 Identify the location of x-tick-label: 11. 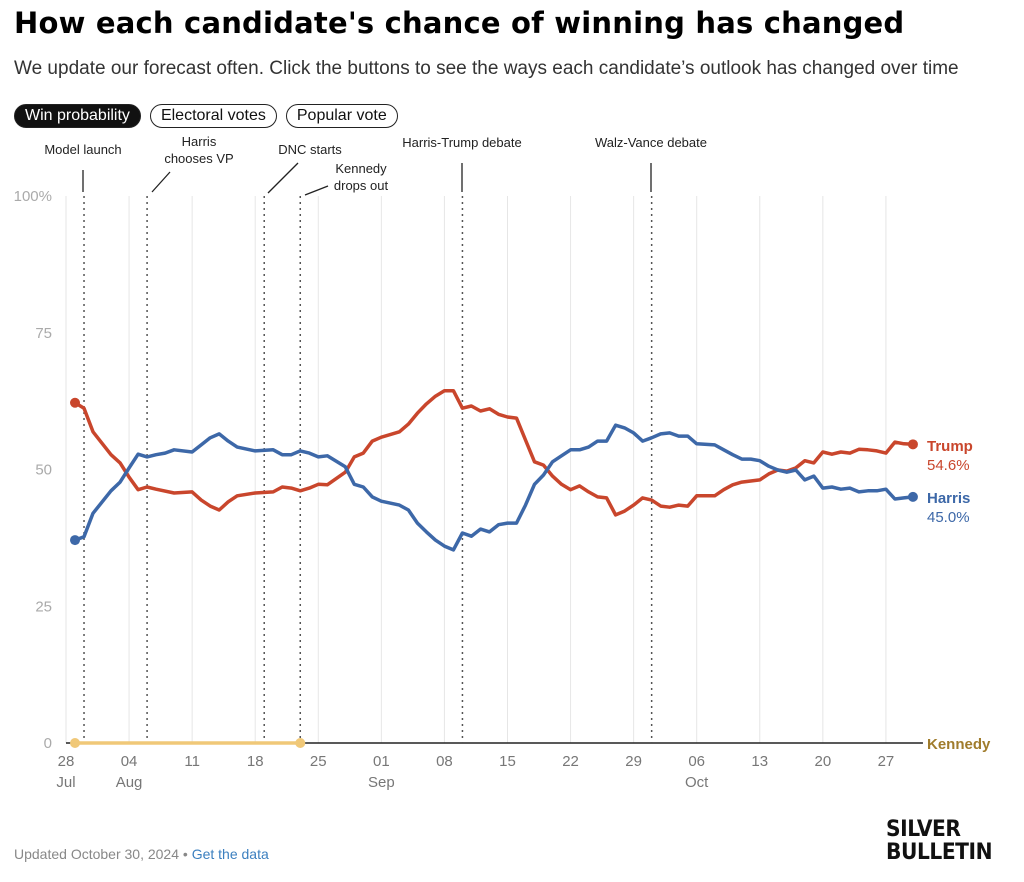
(192, 761).